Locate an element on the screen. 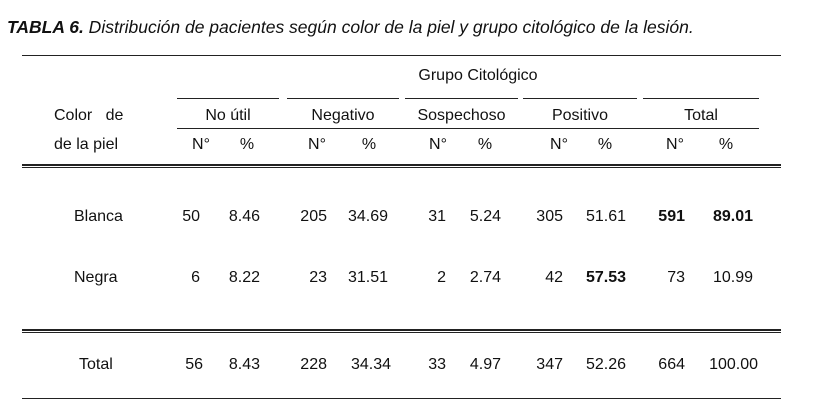 This screenshot has height=417, width=815. total-cell: 664 is located at coordinates (671, 364).